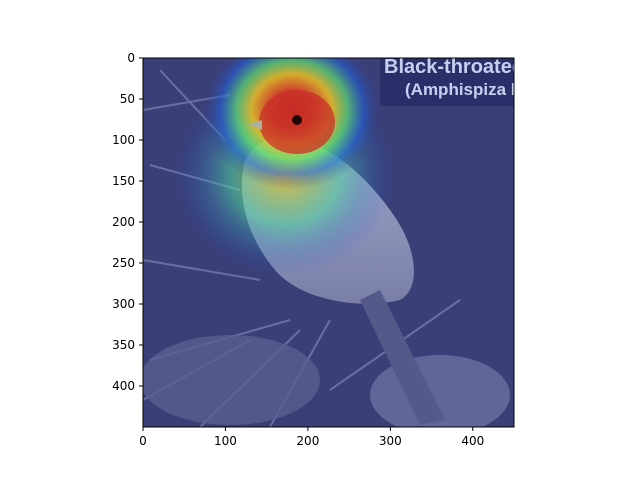 The width and height of the screenshot is (640, 480). What do you see at coordinates (390, 441) in the screenshot?
I see `x-tick-label: 300` at bounding box center [390, 441].